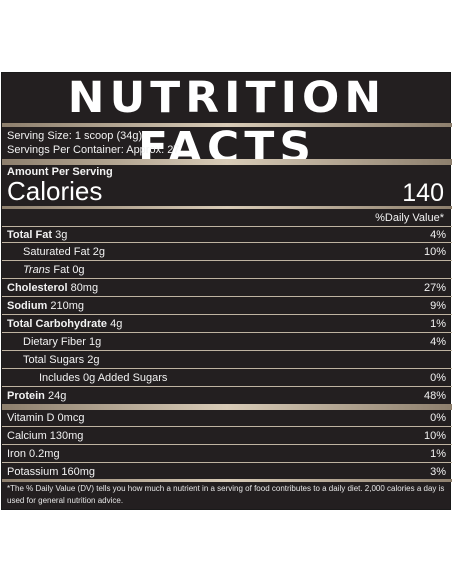 Image resolution: width=452 pixels, height=584 pixels. Describe the element at coordinates (33, 454) in the screenshot. I see `vitamin-name: Iron 0.2mg` at that location.